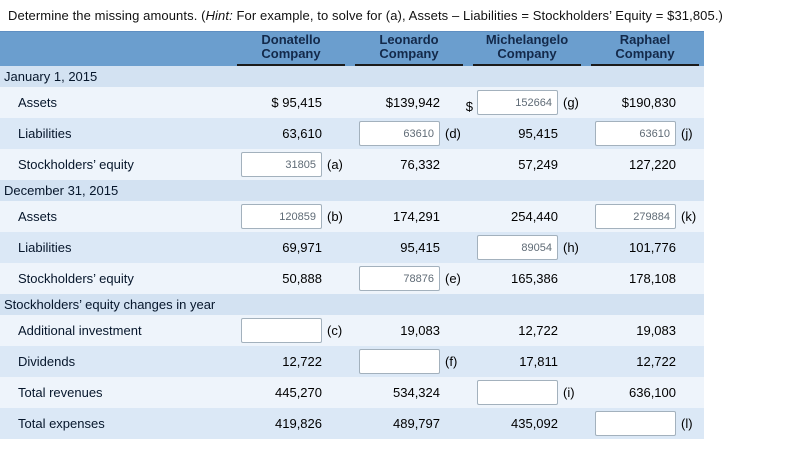 The image size is (793, 457). Describe the element at coordinates (291, 133) in the screenshot. I see `amount-cell: 63,610` at that location.